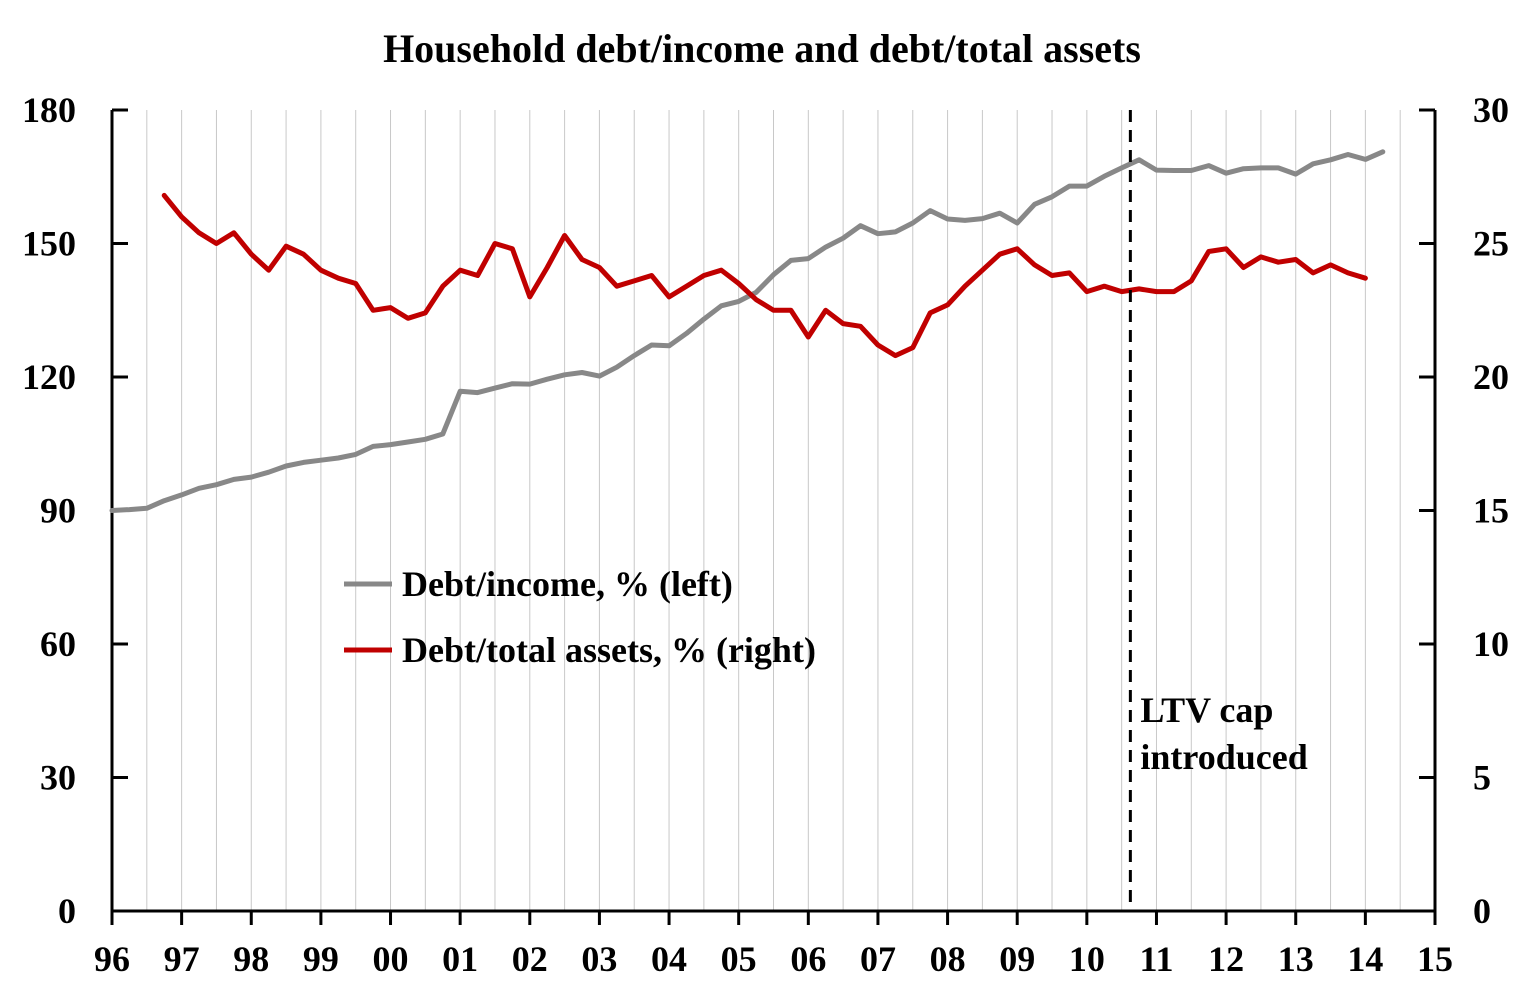 This screenshot has width=1525, height=996. I want to click on legend-label: Debt/income, % (left), so click(567, 584).